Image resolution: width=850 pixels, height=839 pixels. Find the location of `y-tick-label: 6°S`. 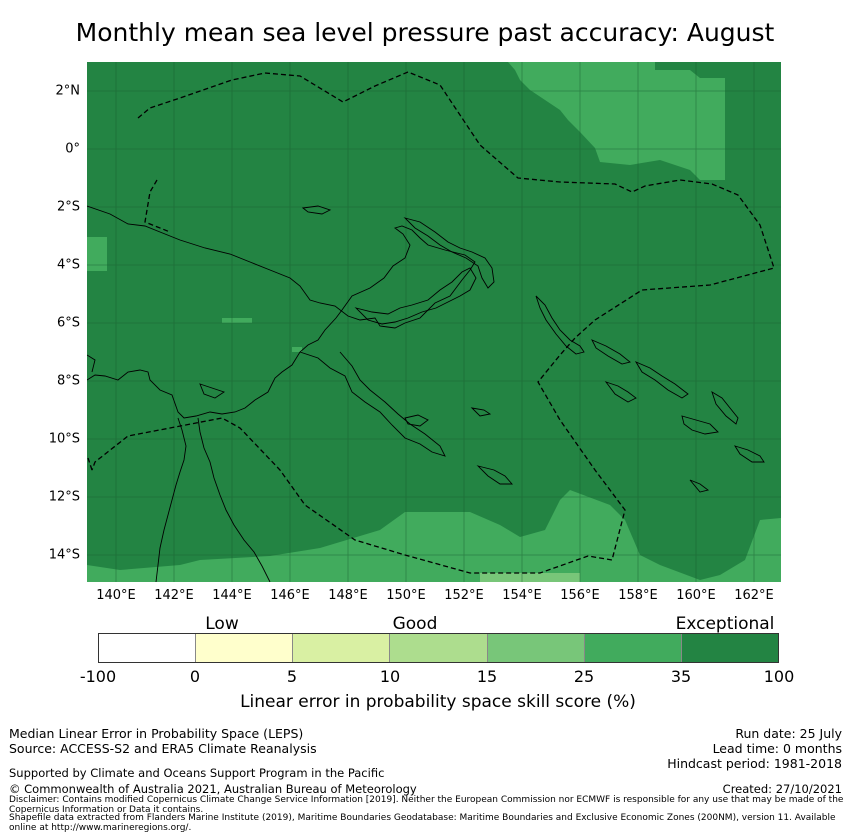

y-tick-label: 6°S is located at coordinates (68, 323).